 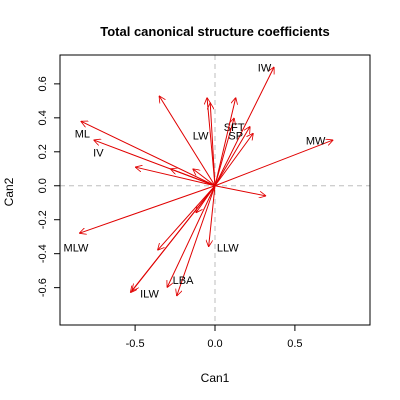 What do you see at coordinates (201, 136) in the screenshot?
I see `vector-label: LW` at bounding box center [201, 136].